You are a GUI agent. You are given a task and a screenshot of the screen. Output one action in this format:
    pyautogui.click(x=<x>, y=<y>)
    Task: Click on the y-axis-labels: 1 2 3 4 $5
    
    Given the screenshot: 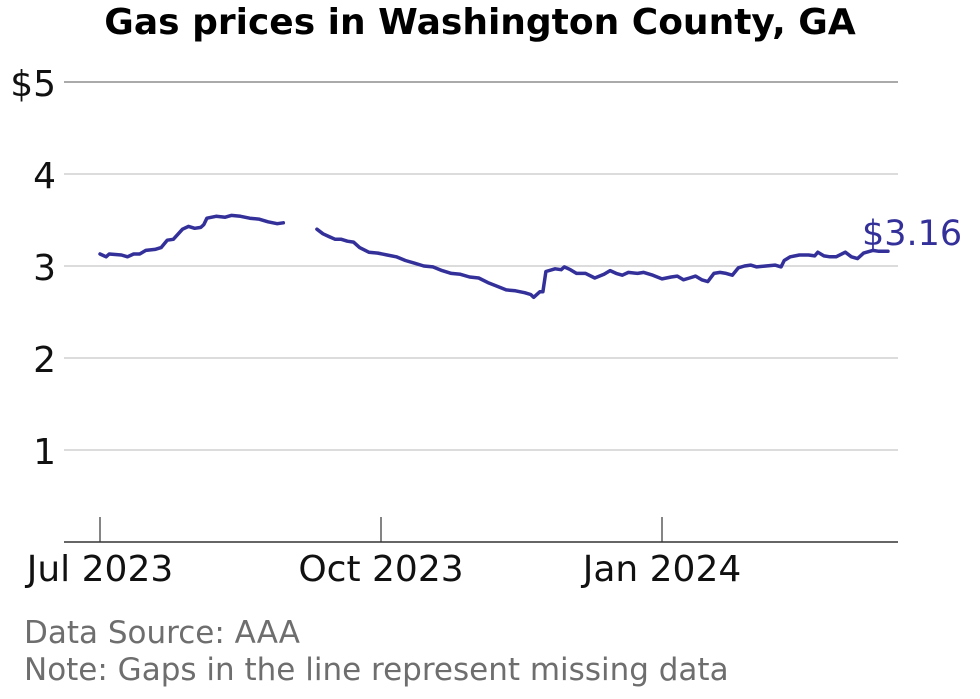 What is the action you would take?
    pyautogui.click(x=33, y=268)
    